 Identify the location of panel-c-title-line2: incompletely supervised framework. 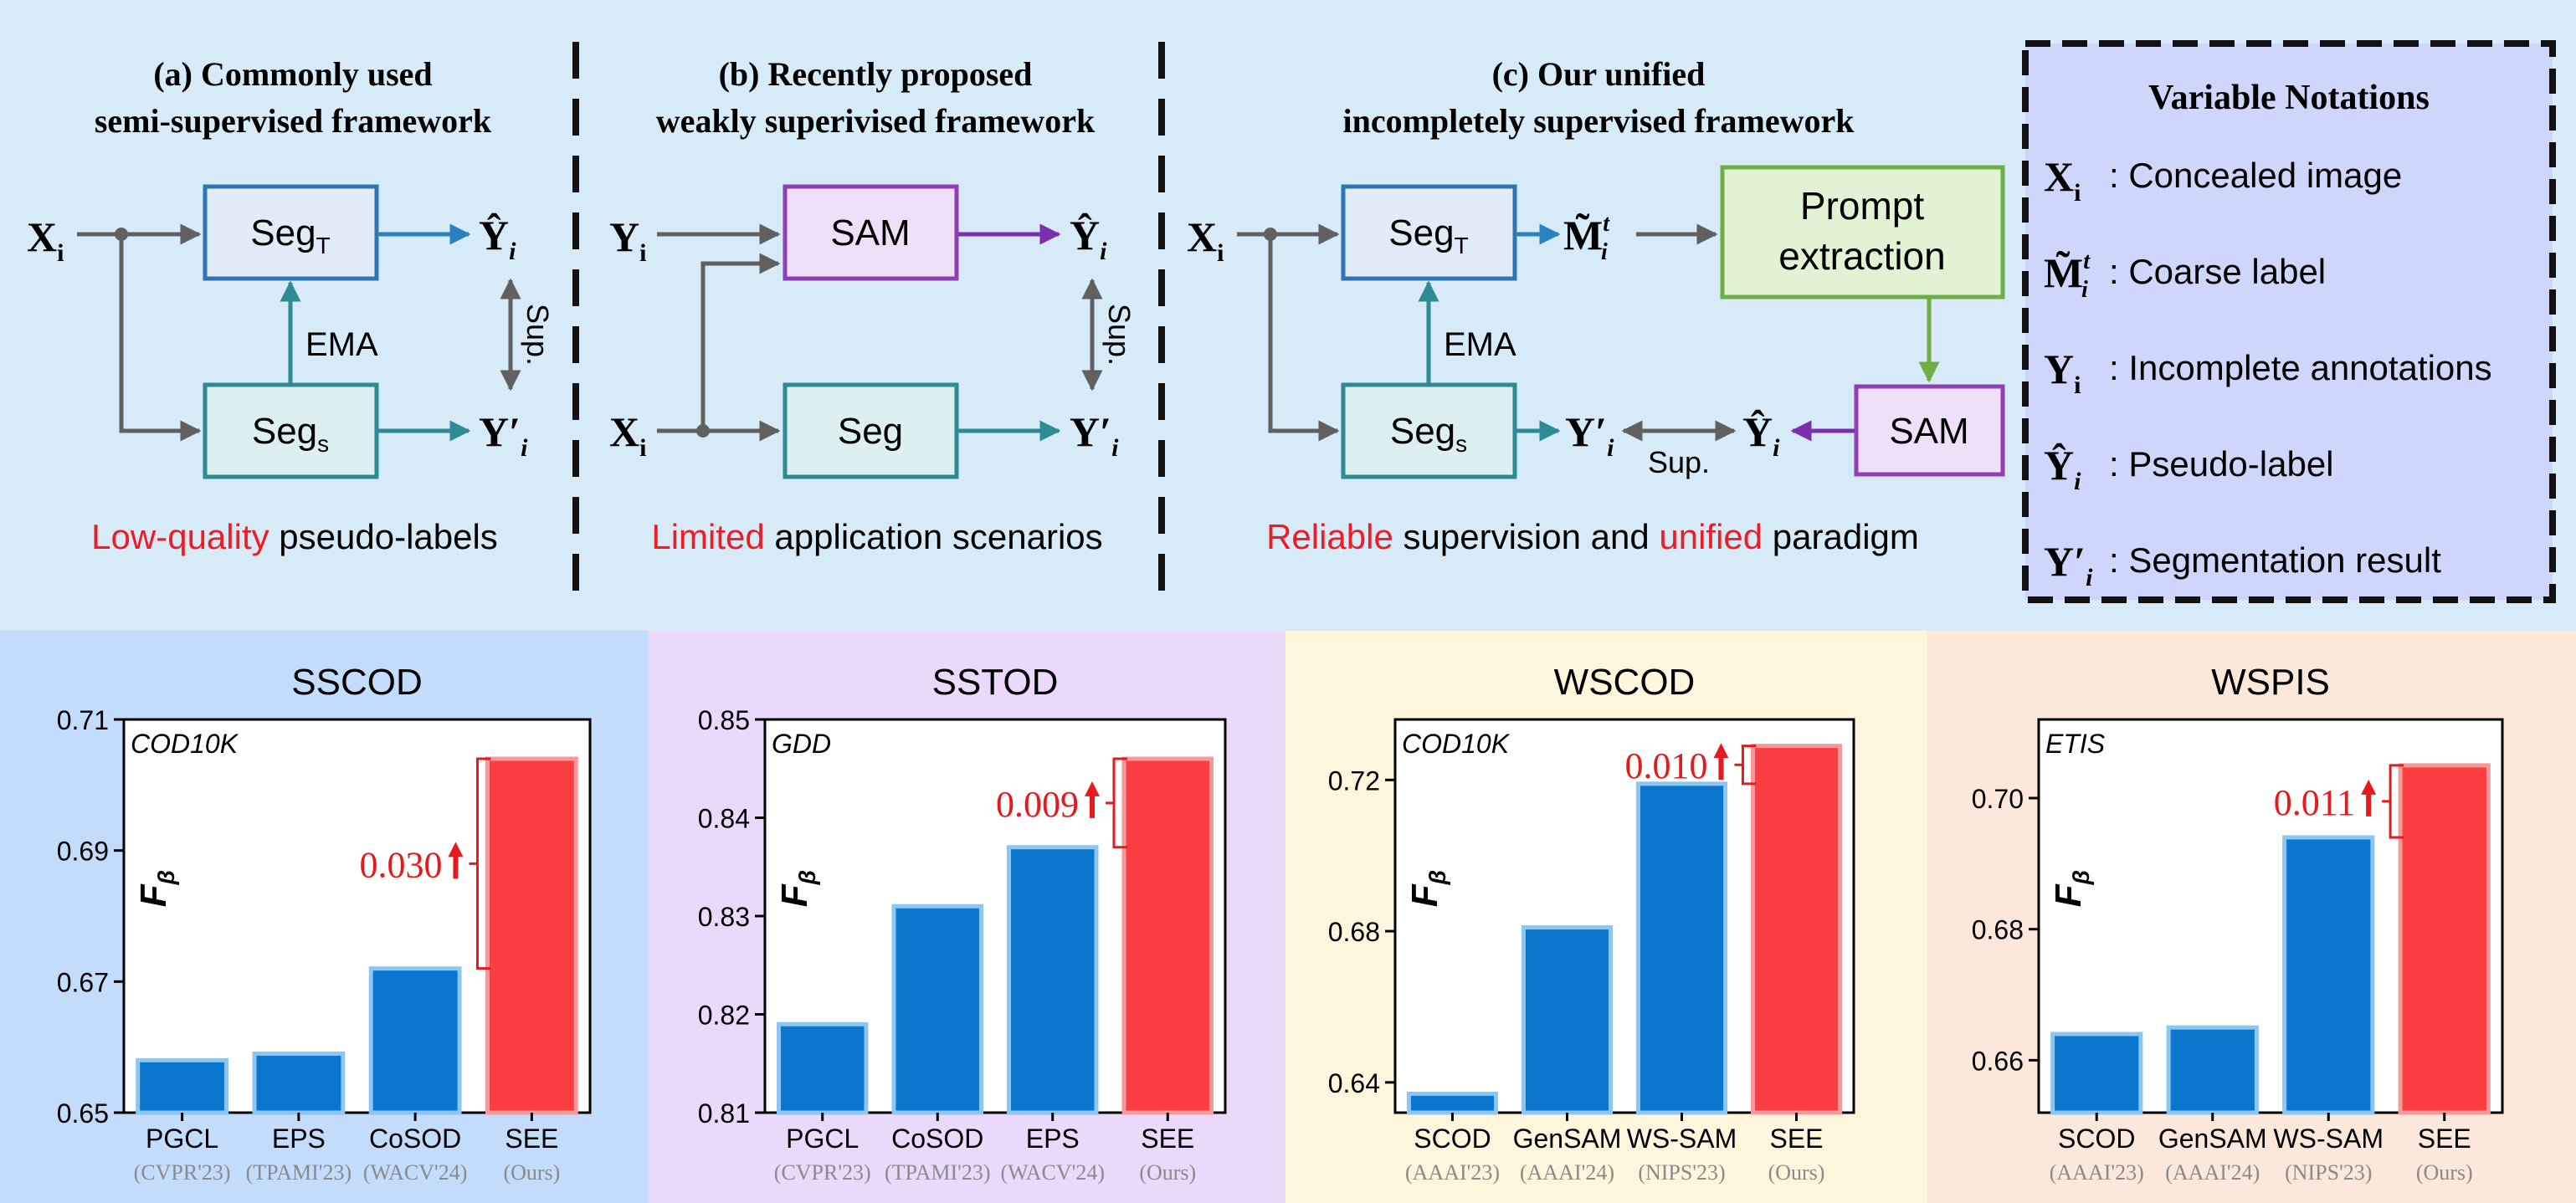
(1598, 121).